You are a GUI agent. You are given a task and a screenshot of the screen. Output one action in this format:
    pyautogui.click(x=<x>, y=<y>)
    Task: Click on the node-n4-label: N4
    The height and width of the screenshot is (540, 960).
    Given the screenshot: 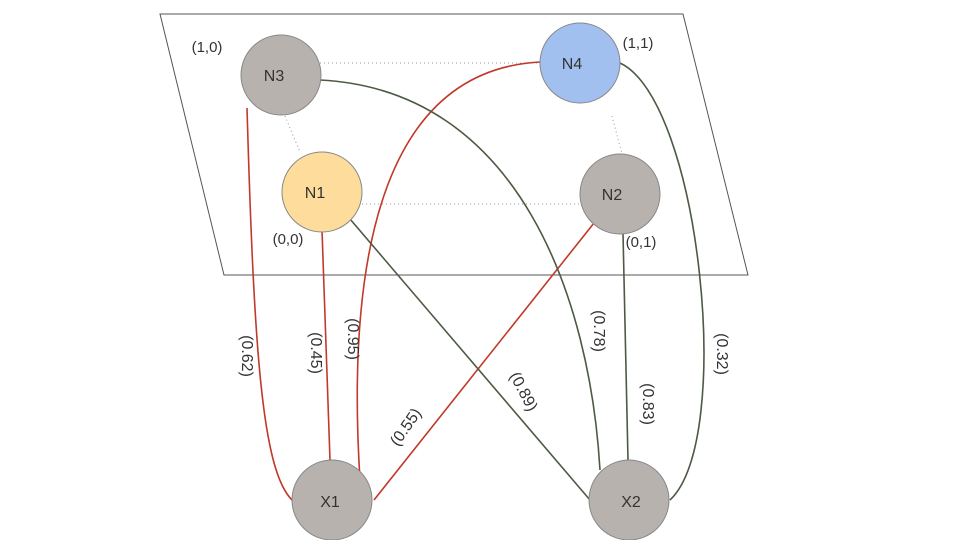 What is the action you would take?
    pyautogui.click(x=572, y=64)
    